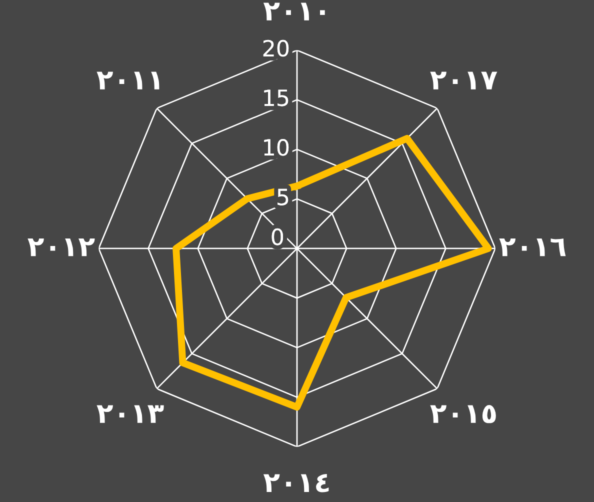 Image resolution: width=594 pixels, height=502 pixels. I want to click on spoke-label: ٢٠١٧, so click(464, 81).